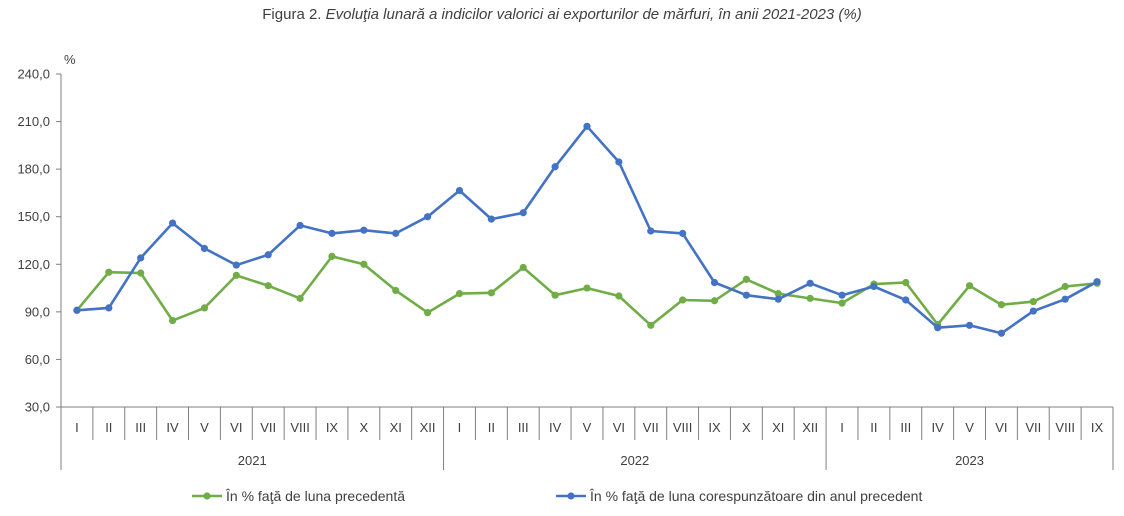  I want to click on y-tick-label: 90,0, so click(37, 311).